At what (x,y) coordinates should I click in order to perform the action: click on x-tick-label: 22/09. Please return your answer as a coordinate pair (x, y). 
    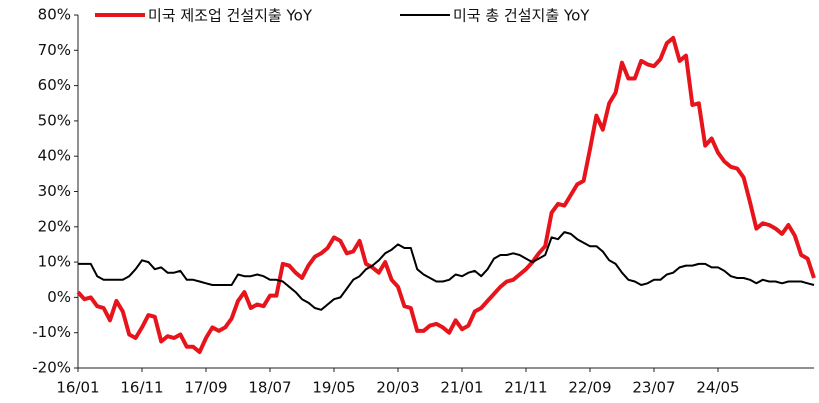
    Looking at the image, I should click on (589, 388).